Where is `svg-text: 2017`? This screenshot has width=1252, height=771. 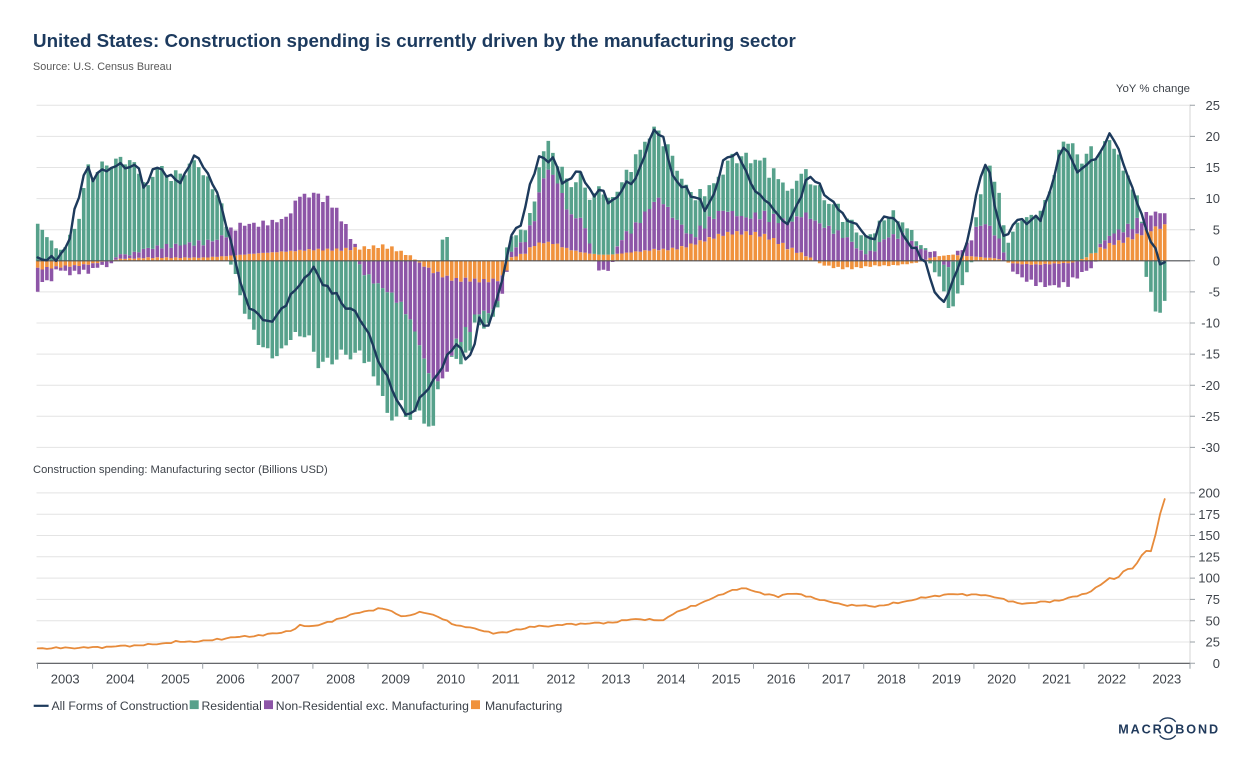 svg-text: 2017 is located at coordinates (836, 679).